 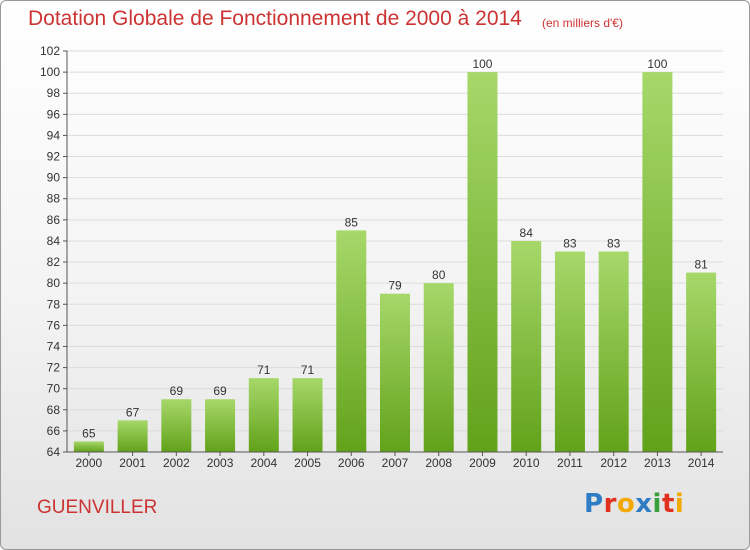 What do you see at coordinates (438, 463) in the screenshot?
I see `x-tick-label: 2008` at bounding box center [438, 463].